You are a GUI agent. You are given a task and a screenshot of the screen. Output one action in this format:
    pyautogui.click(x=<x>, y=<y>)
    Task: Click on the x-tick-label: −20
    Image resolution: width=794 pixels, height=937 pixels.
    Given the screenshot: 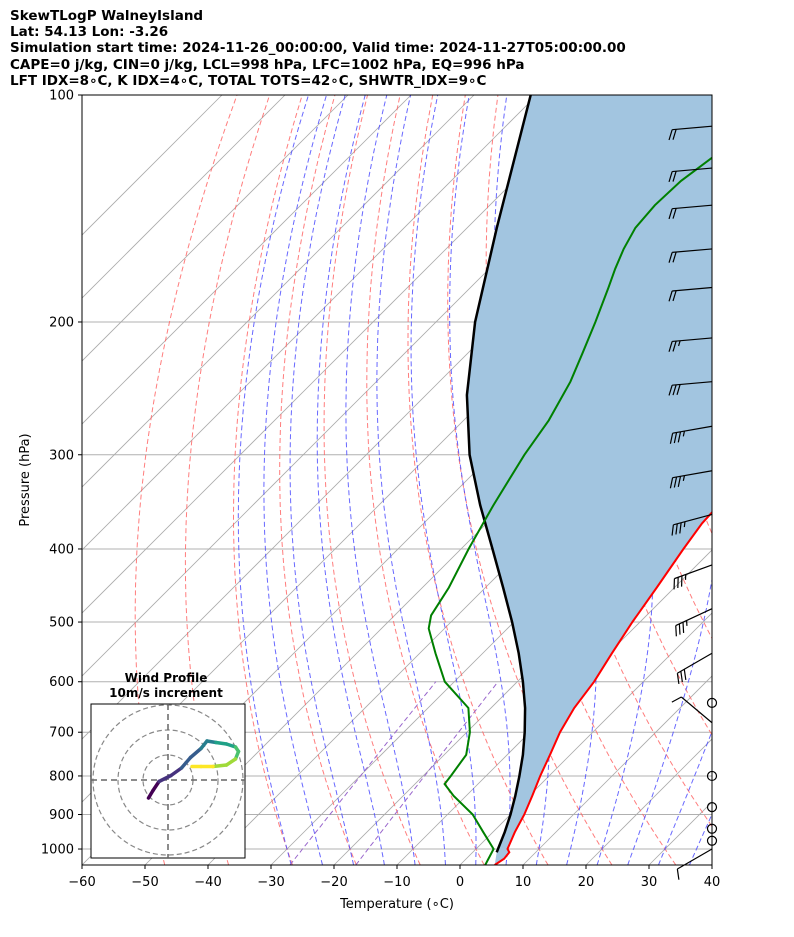 What is the action you would take?
    pyautogui.click(x=333, y=882)
    